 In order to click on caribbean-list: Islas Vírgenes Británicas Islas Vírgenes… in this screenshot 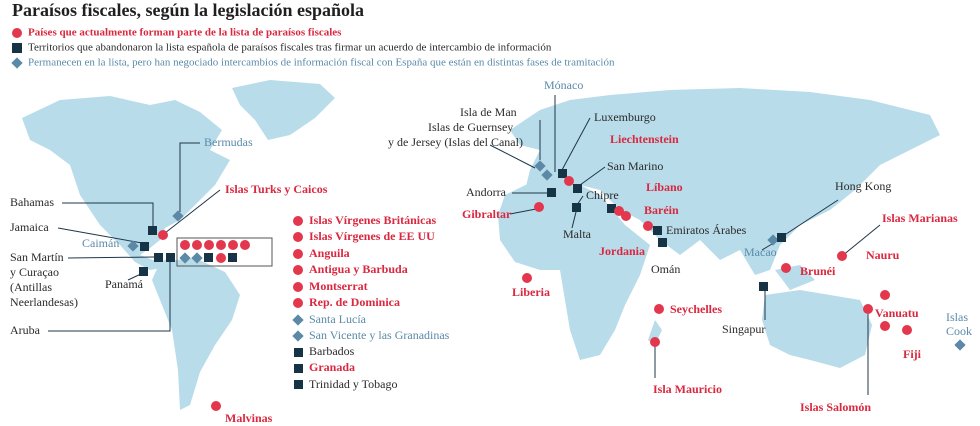, I will do `click(371, 302)`.